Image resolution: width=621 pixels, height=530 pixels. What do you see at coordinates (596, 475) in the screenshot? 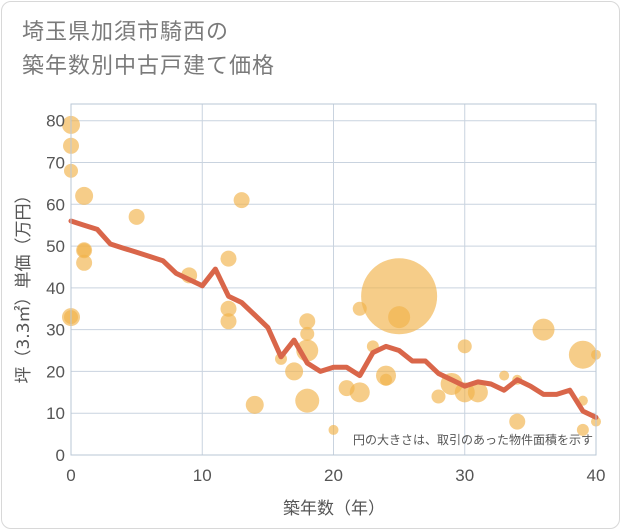
I see `x-tick-label: 40` at bounding box center [596, 475].